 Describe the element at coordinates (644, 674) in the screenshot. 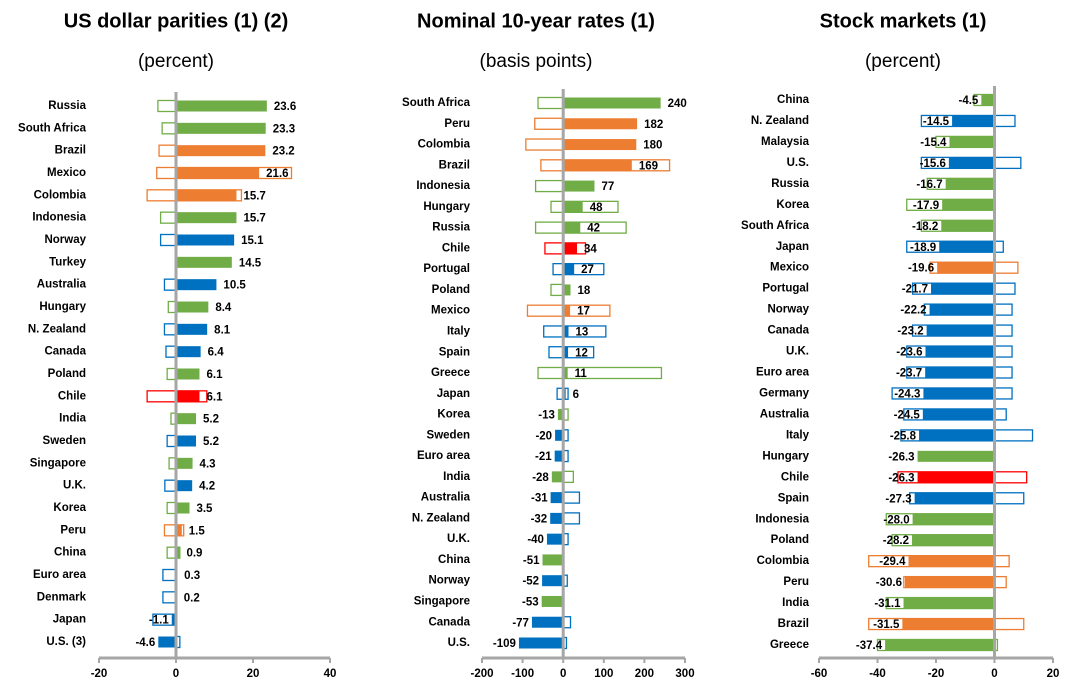

I see `x-tick-label: 200` at that location.